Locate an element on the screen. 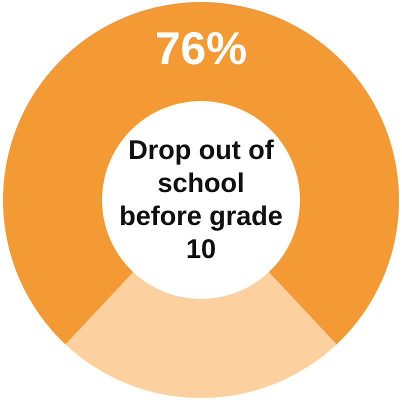 Image resolution: width=402 pixels, height=400 pixels. data-label: 76% is located at coordinates (201, 48).